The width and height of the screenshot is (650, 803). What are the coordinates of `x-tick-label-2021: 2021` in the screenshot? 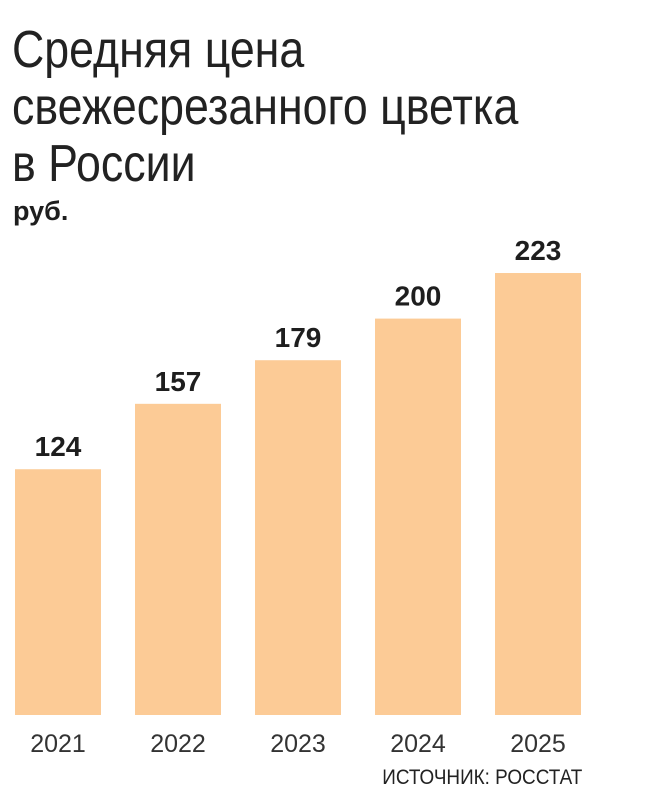 It's located at (58, 744).